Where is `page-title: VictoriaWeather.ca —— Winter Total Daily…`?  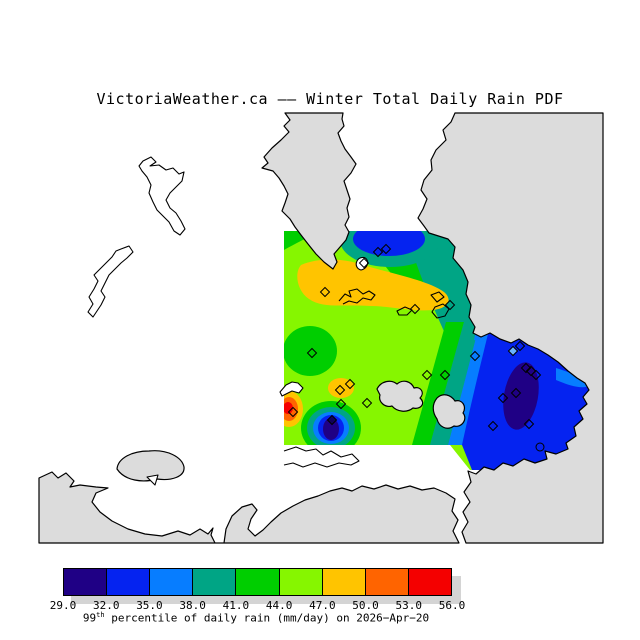
page-title: VictoriaWeather.ca —— Winter Total Daily… is located at coordinates (330, 99).